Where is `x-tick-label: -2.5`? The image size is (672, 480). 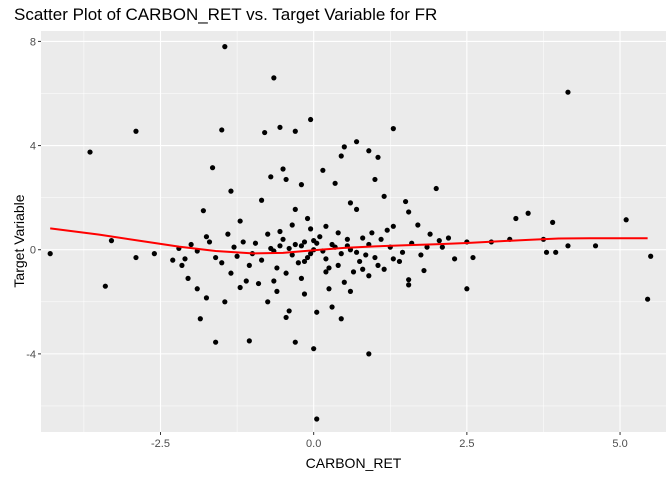 x-tick-label: -2.5 is located at coordinates (160, 444).